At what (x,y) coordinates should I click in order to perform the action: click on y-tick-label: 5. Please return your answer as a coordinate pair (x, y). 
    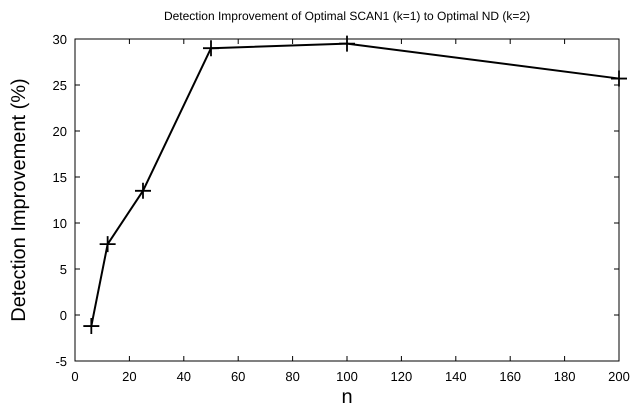
    Looking at the image, I should click on (63, 269).